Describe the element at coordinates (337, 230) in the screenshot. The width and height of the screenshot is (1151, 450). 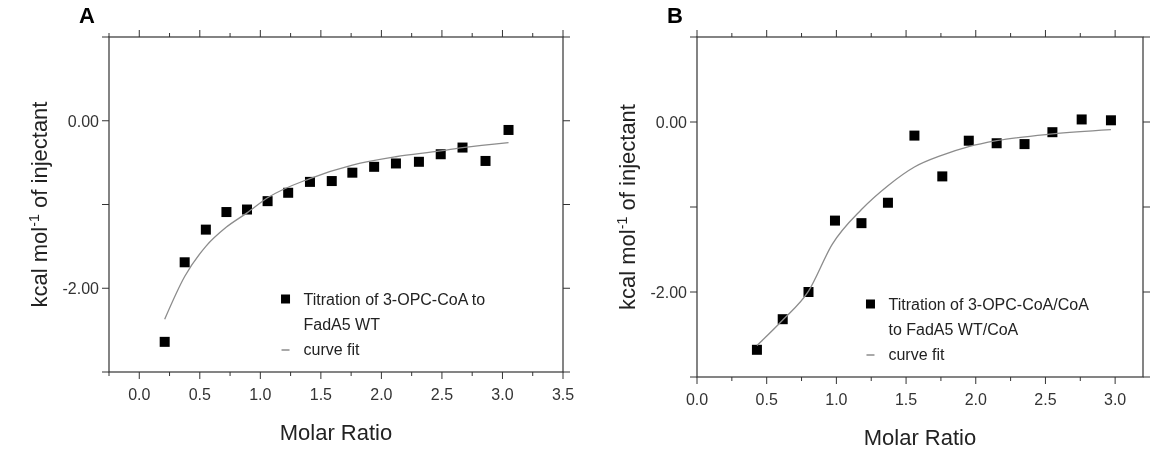
I see `line-series` at that location.